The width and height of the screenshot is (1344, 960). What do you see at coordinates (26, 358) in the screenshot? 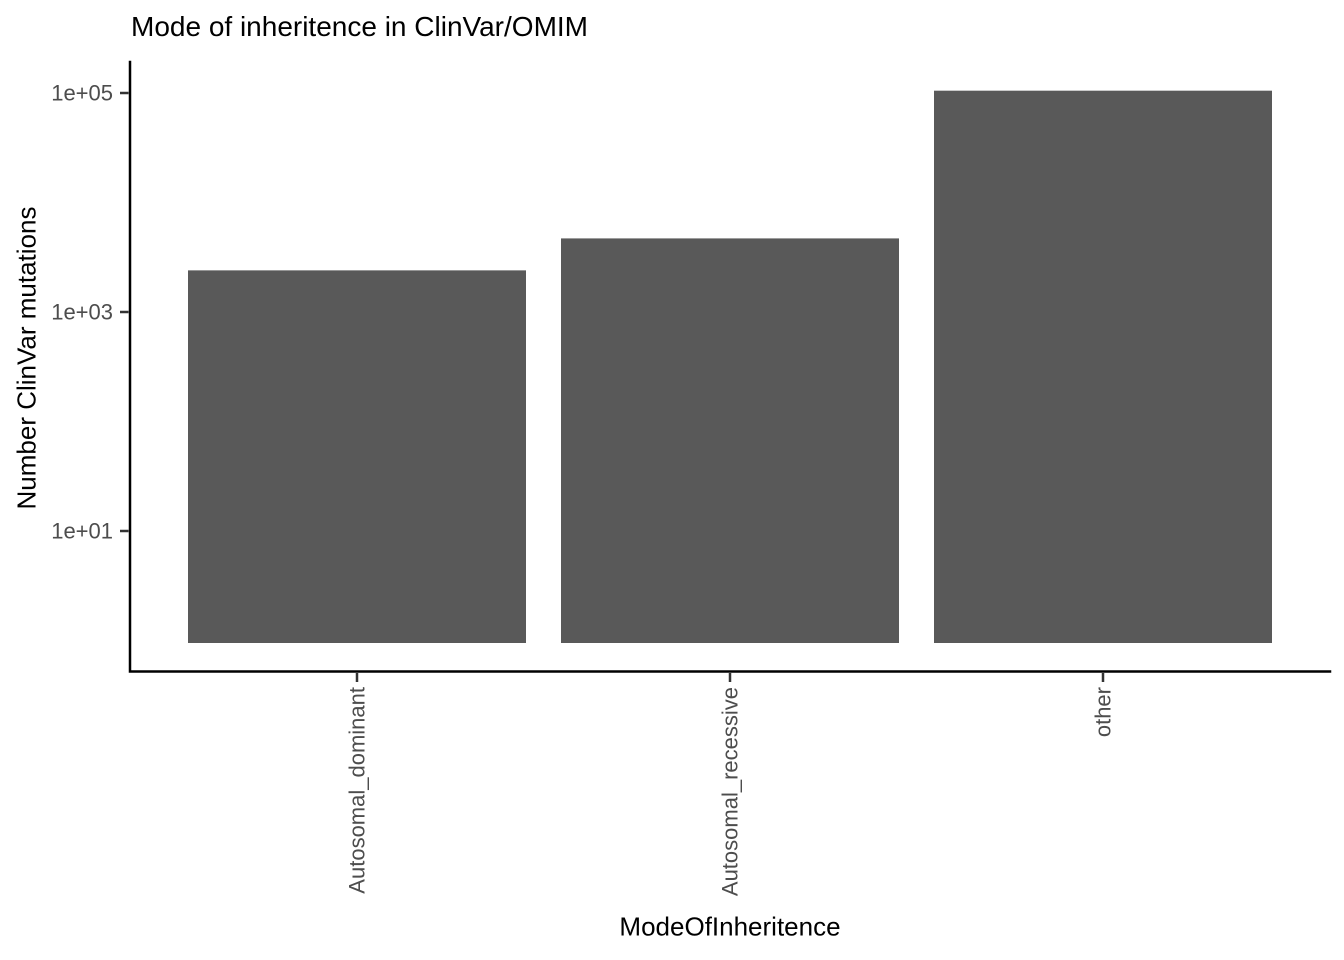
I see `y-axis-title: Number ClinVar mutations` at bounding box center [26, 358].